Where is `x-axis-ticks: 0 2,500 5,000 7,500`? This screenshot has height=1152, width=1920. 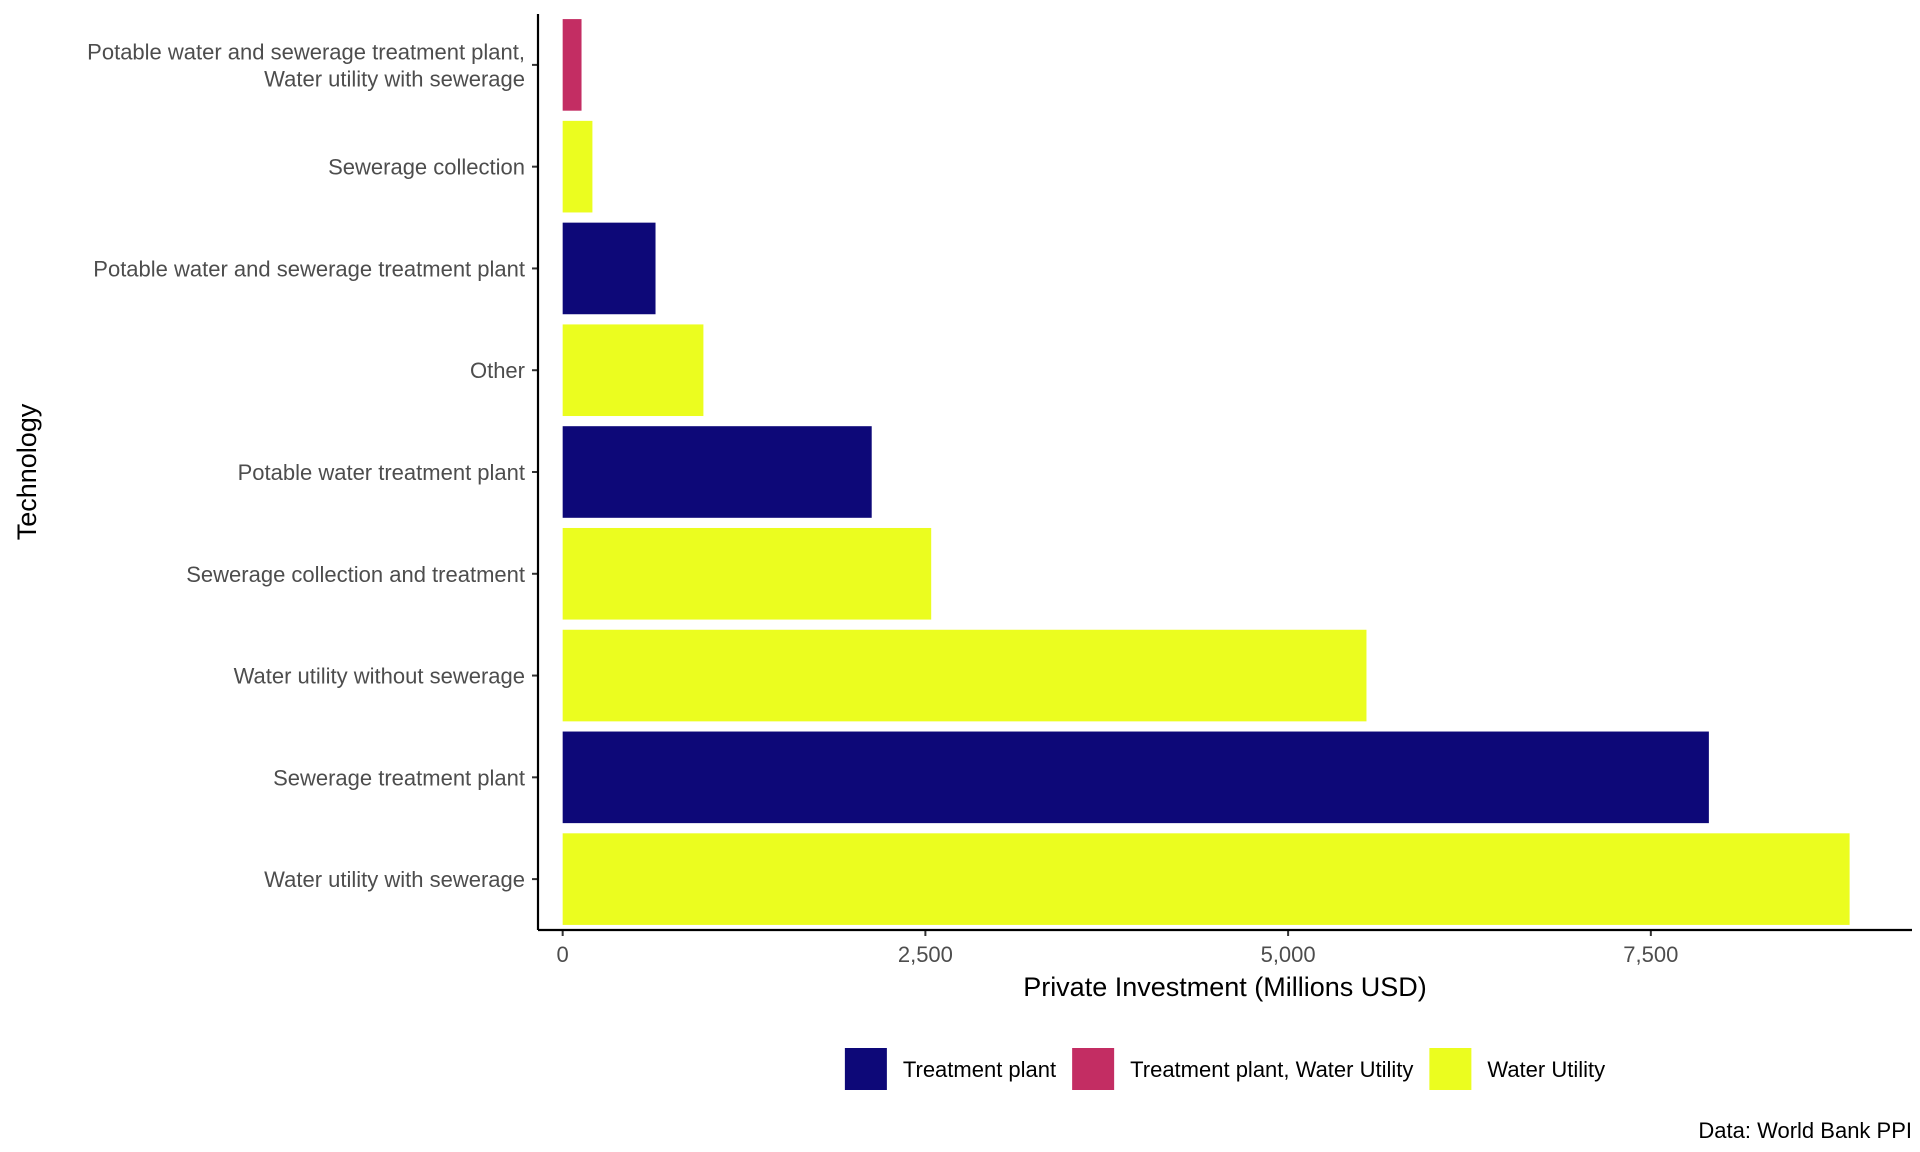 x-axis-ticks: 0 2,500 5,000 7,500 is located at coordinates (1117, 948).